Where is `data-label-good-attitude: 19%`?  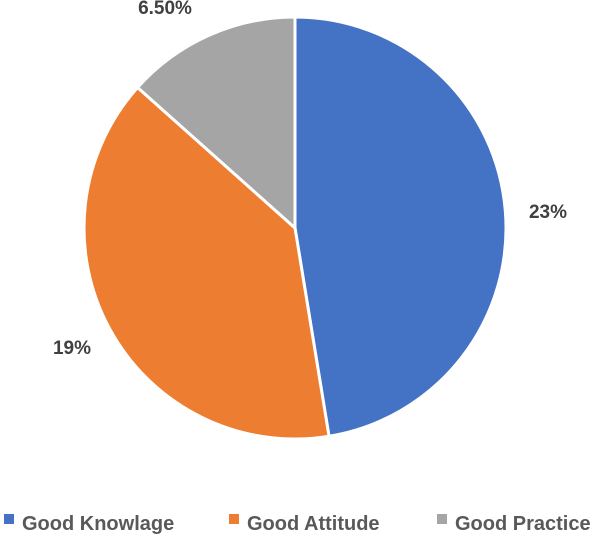 data-label-good-attitude: 19% is located at coordinates (72, 348).